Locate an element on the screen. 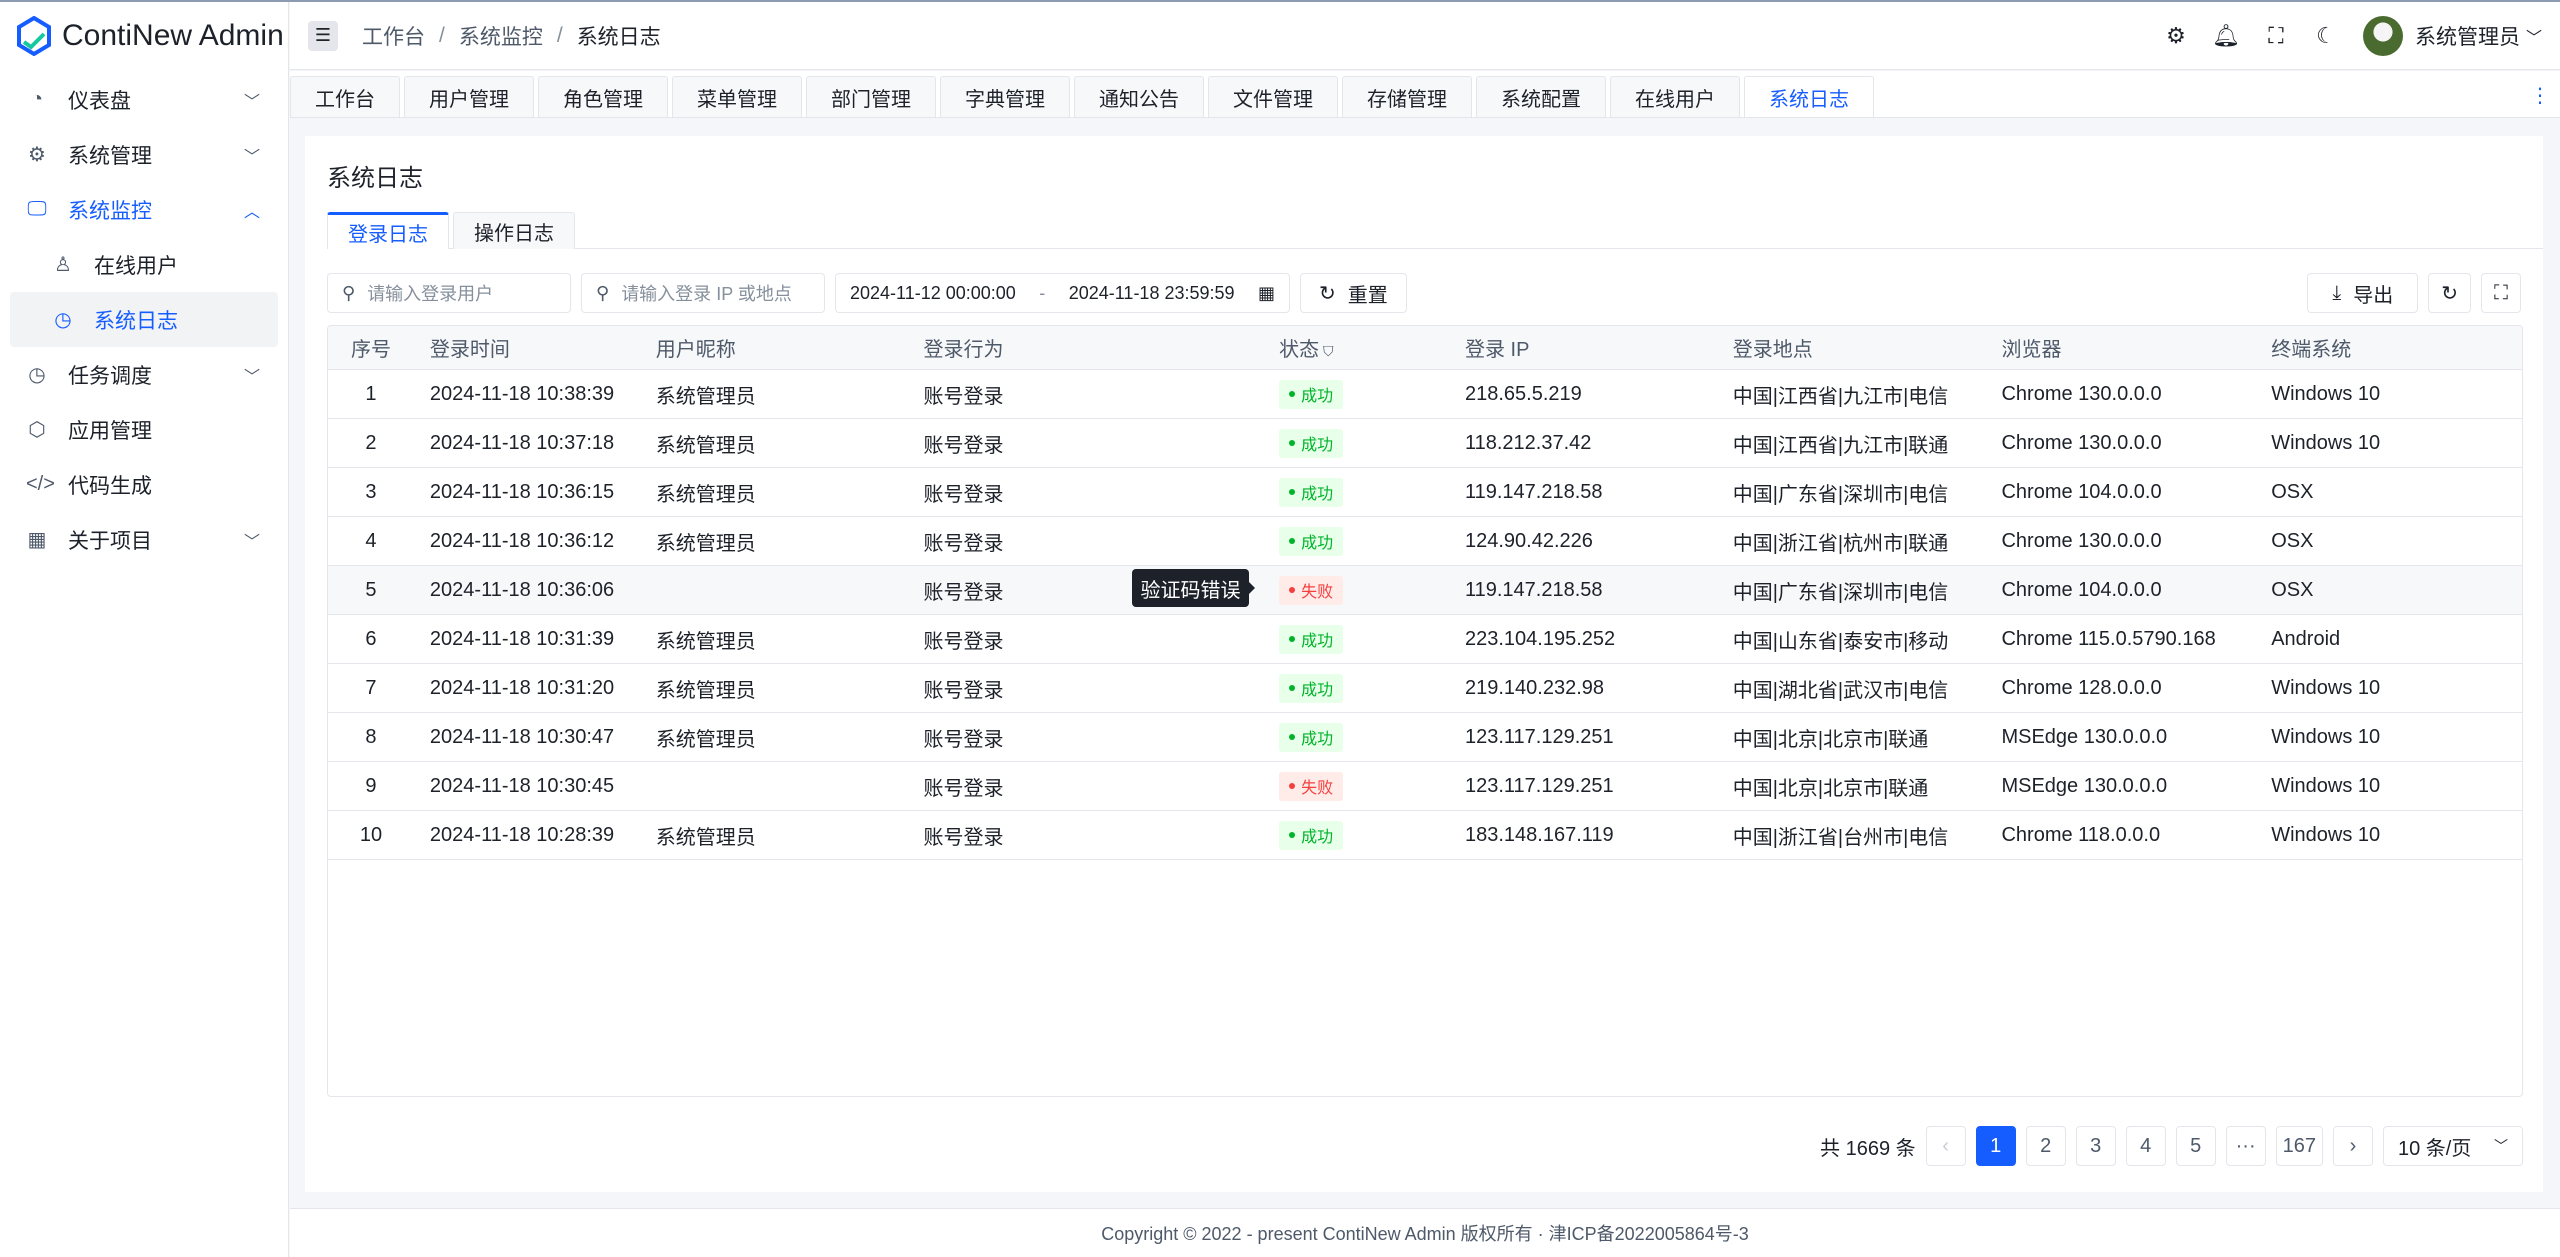 This screenshot has height=1257, width=2560. more-vertical-icon: ⋮ is located at coordinates (2540, 96).